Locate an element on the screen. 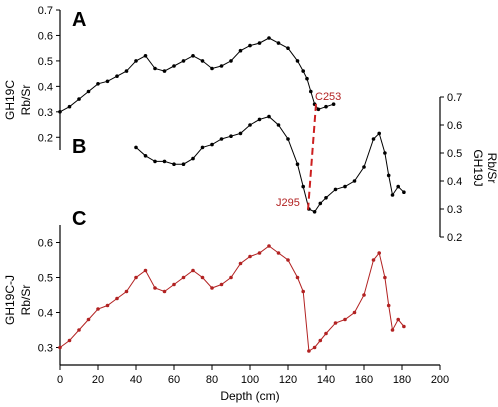  x-ticks: 0 20 40 60 80 100 120 140 160 180 200 is located at coordinates (253, 375).